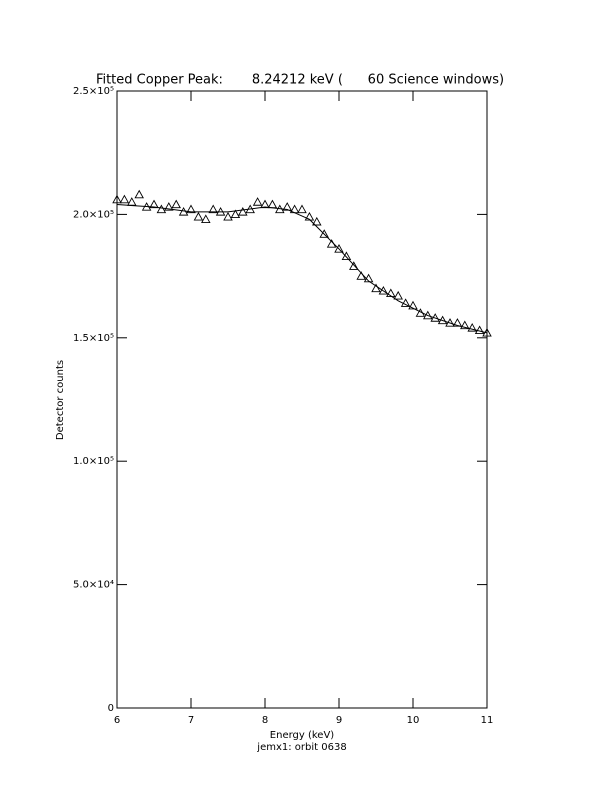  Describe the element at coordinates (302, 735) in the screenshot. I see `x-axis-label: Energy (keV)` at that location.